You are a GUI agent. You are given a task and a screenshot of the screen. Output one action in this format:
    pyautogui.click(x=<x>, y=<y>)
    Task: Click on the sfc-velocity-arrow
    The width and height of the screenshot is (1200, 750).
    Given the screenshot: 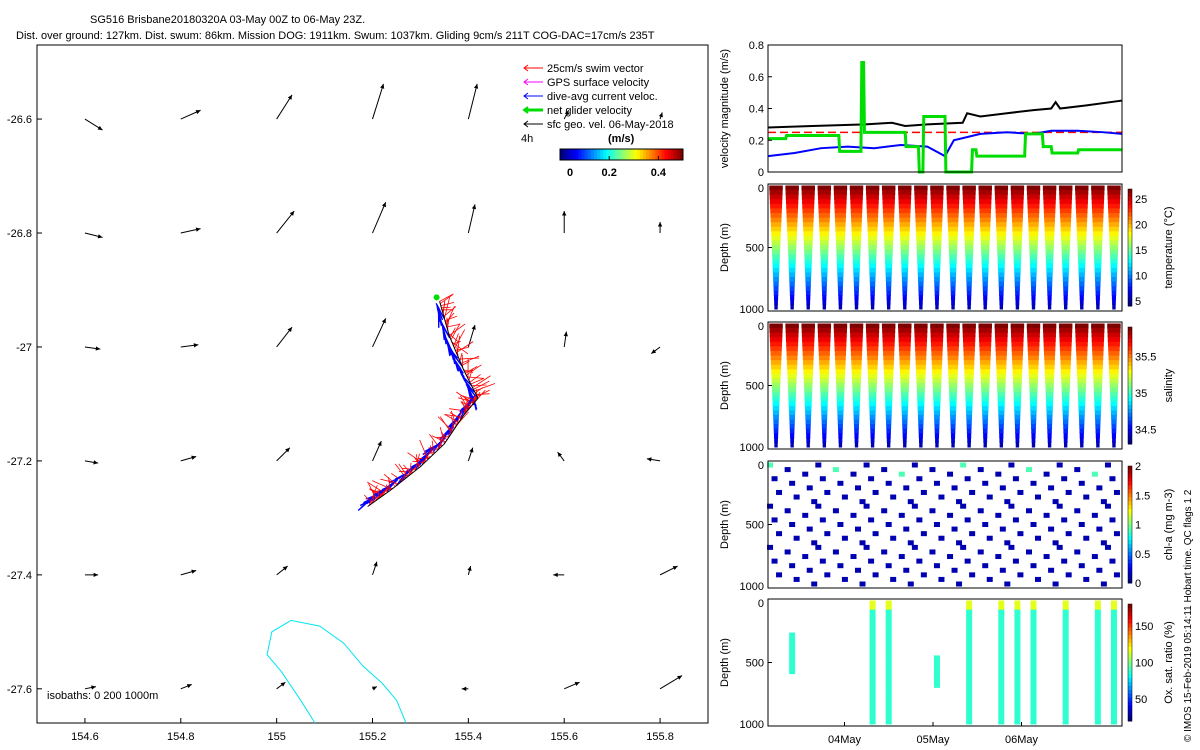 What is the action you would take?
    pyautogui.click(x=566, y=115)
    